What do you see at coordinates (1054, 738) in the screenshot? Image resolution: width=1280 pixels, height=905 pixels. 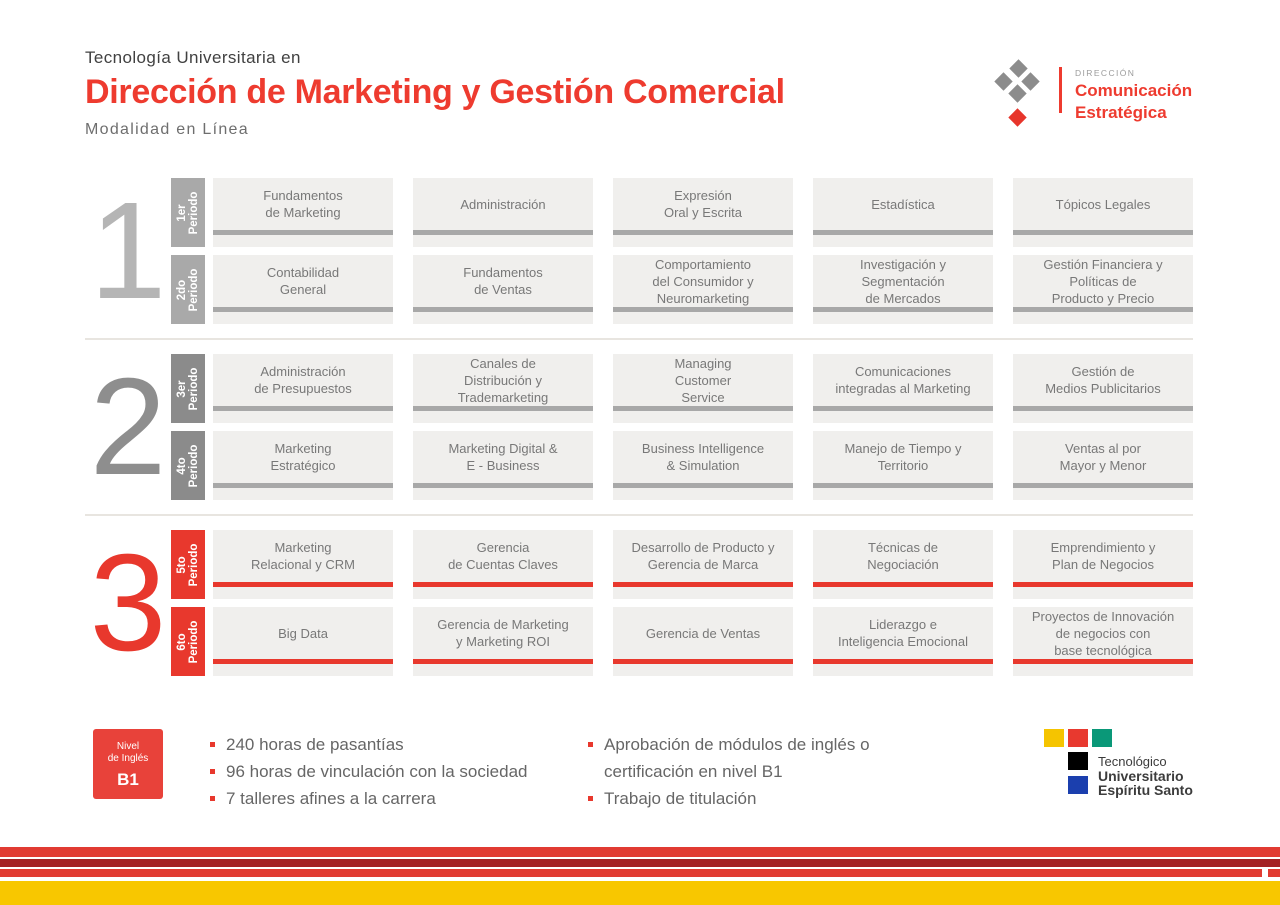 I see `logo-square-yellow` at bounding box center [1054, 738].